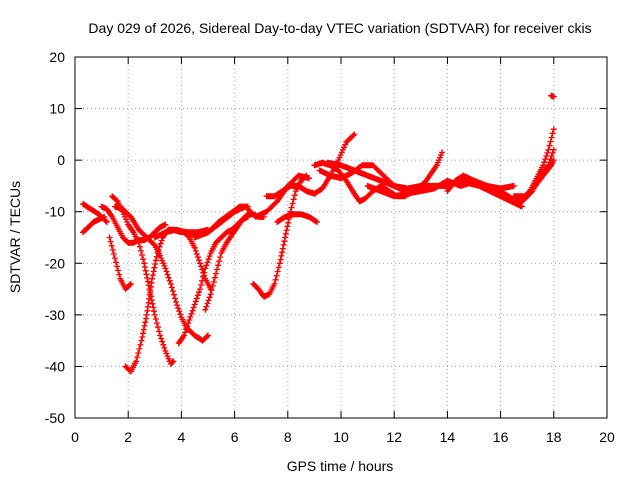 This screenshot has width=640, height=480. I want to click on y-tick-label: -20, so click(55, 263).